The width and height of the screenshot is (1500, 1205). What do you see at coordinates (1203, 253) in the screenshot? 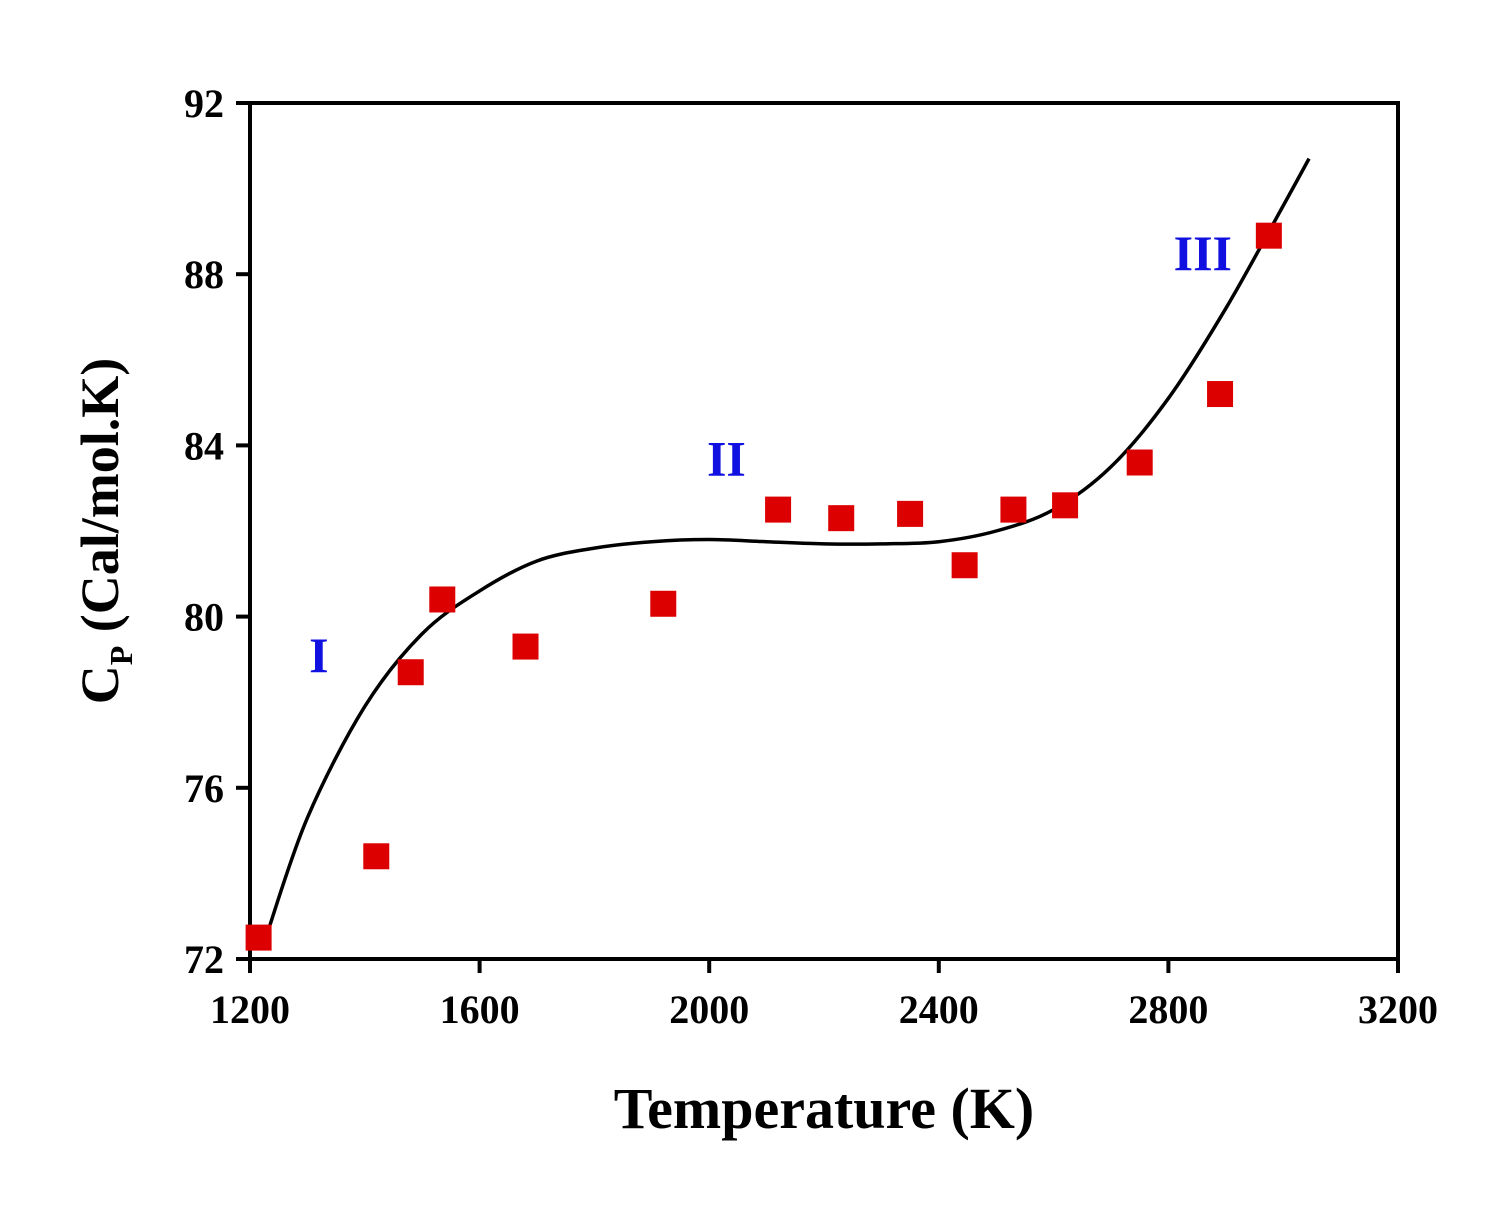
I see `region-label: III` at bounding box center [1203, 253].